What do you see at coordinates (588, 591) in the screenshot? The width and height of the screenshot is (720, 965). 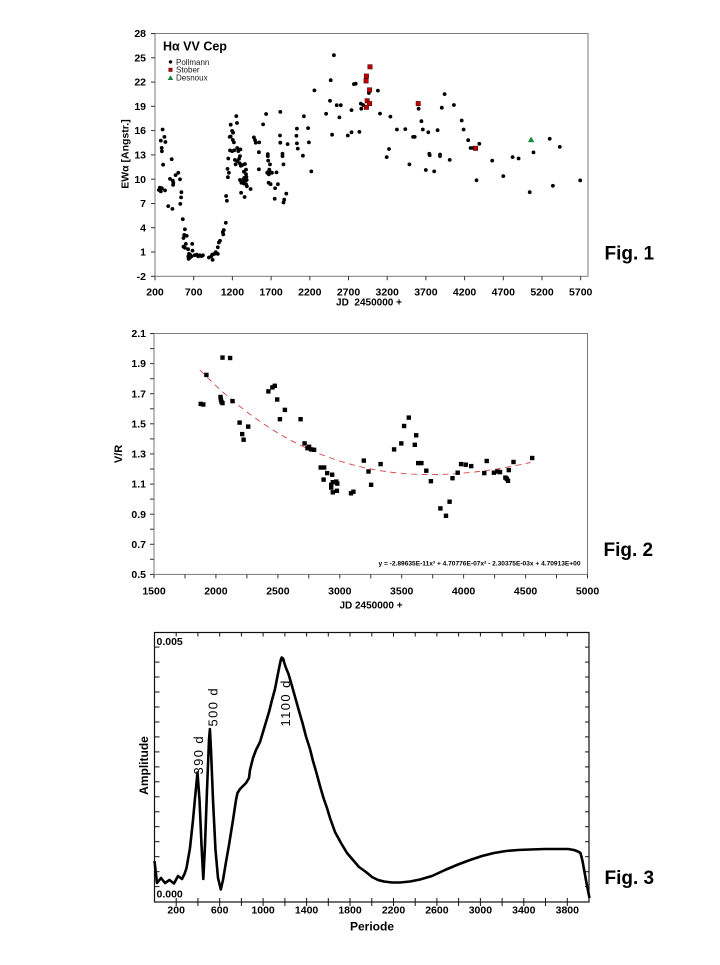 I see `svg-text: 5000` at bounding box center [588, 591].